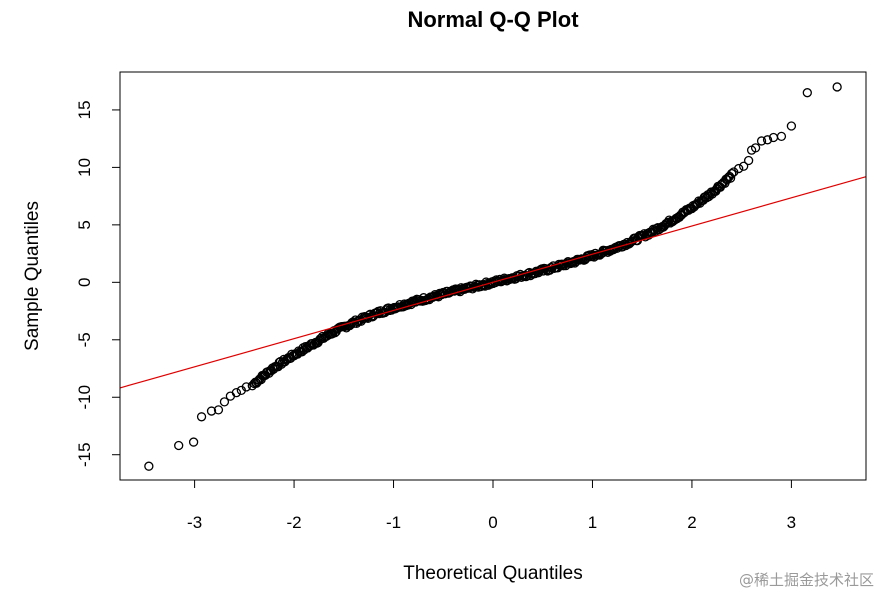 Image resolution: width=880 pixels, height=594 pixels. I want to click on x-tick-label: 2, so click(691, 522).